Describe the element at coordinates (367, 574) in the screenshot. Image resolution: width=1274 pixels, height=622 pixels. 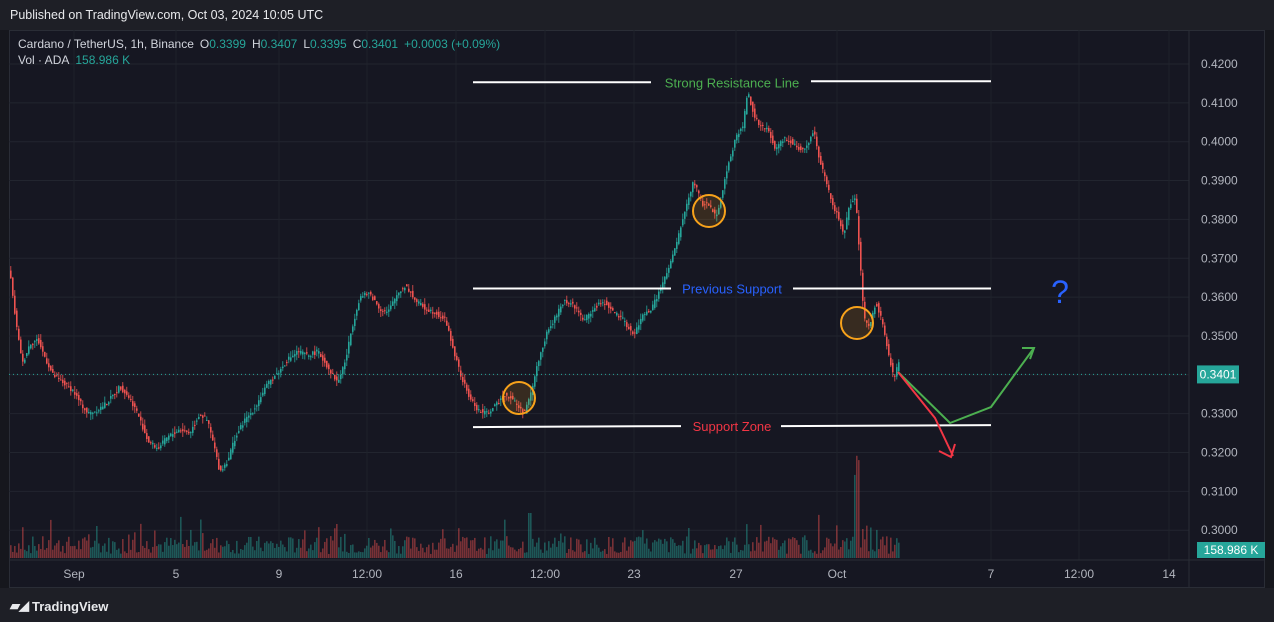
I see `time-tick-label: 12:00` at that location.